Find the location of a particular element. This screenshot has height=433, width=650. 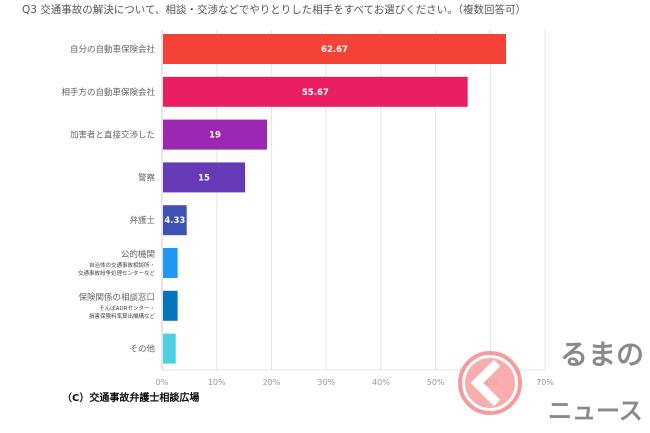

bar-value-label: 4.33 is located at coordinates (174, 221).